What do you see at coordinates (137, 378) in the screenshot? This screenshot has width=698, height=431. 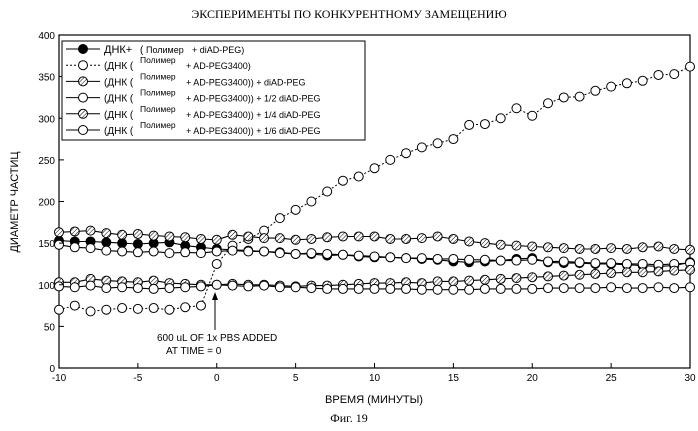 I see `x-tick-label: -5` at bounding box center [137, 378].